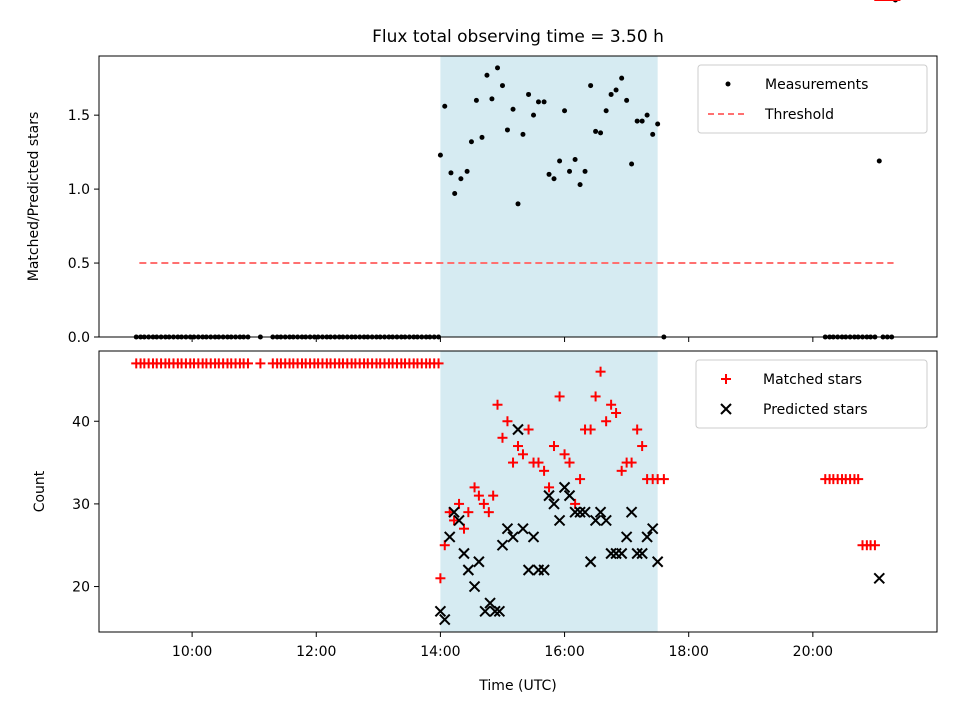 The height and width of the screenshot is (720, 960). I want to click on top-legend-box, so click(812, 99).